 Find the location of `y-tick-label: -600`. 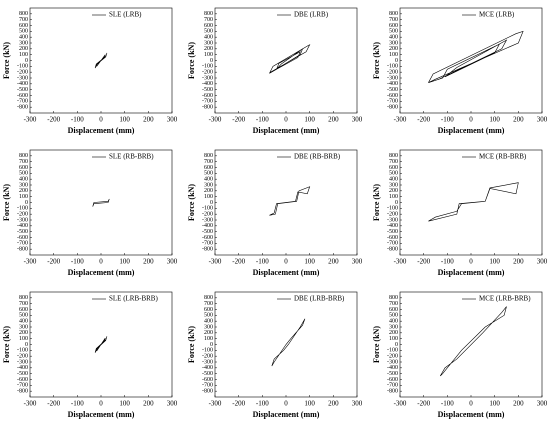

y-tick-label: -600 is located at coordinates (207, 380).